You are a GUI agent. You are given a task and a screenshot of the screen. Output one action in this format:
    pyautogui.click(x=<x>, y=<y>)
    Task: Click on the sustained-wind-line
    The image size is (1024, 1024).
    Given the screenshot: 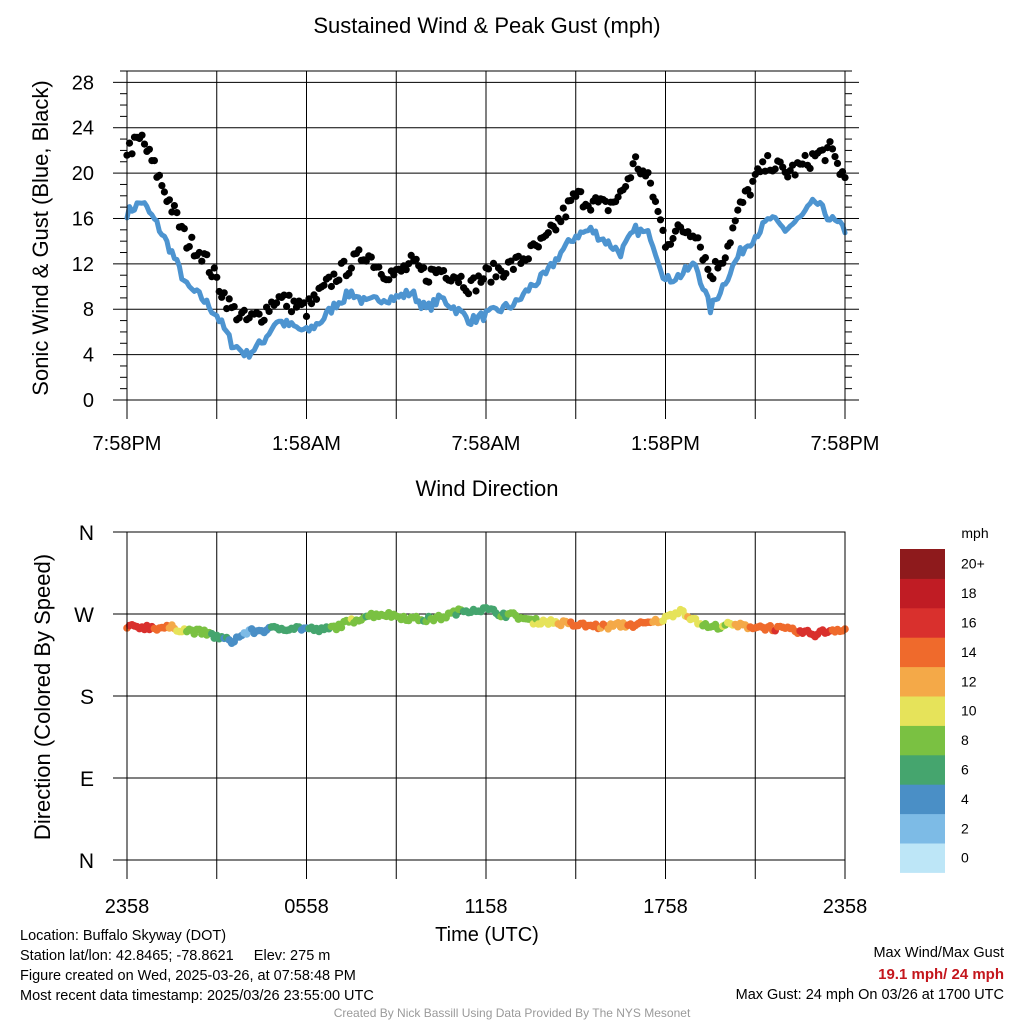 What is the action you would take?
    pyautogui.click(x=486, y=278)
    